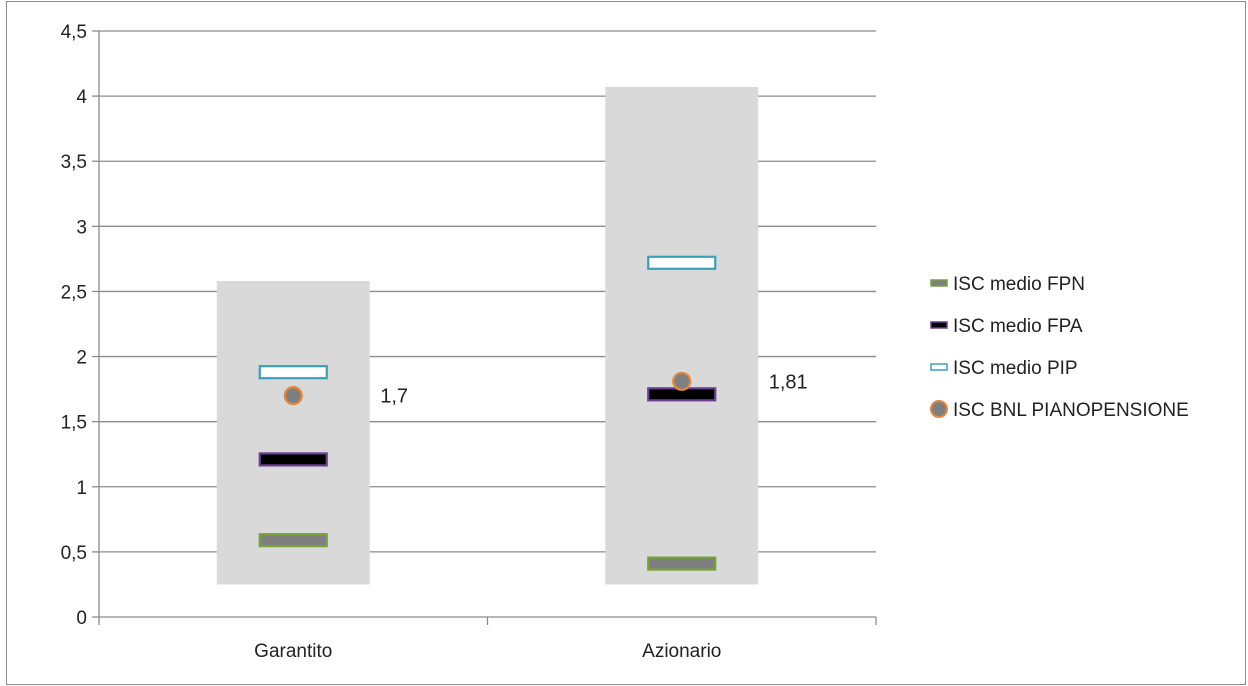  What do you see at coordinates (681, 651) in the screenshot?
I see `x-tick-label: Azionario` at bounding box center [681, 651].